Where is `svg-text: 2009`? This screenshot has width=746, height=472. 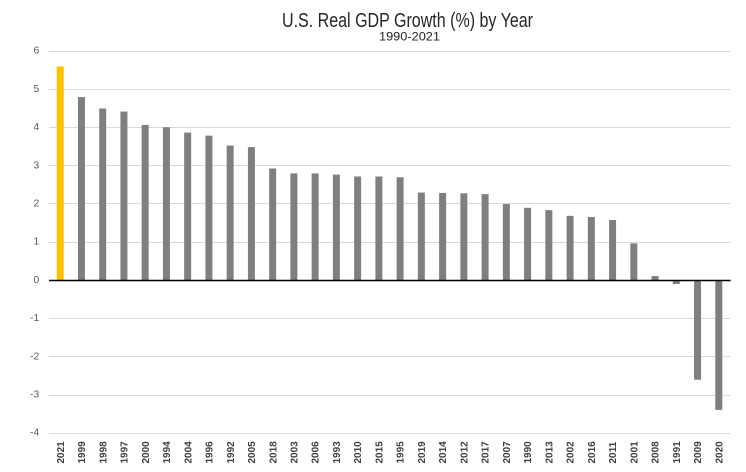 svg-text: 2009 is located at coordinates (698, 452).